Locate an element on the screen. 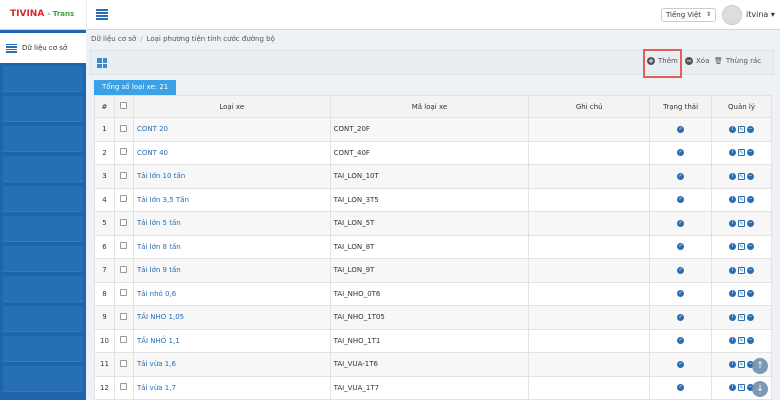 This screenshot has height=400, width=780. vehicle-type-link: Tải lớn 9 tấn is located at coordinates (231, 270).